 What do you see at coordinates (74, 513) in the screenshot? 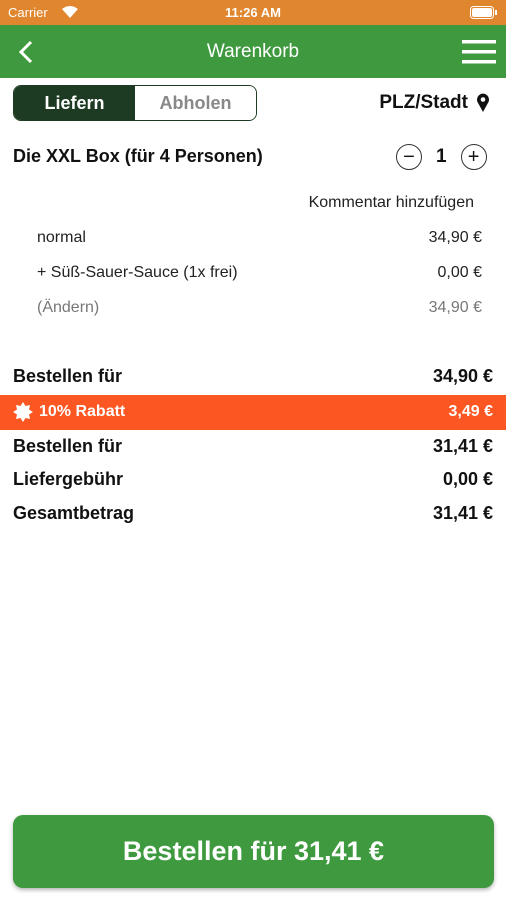
I see `summary-label: Gesamtbetrag` at bounding box center [74, 513].